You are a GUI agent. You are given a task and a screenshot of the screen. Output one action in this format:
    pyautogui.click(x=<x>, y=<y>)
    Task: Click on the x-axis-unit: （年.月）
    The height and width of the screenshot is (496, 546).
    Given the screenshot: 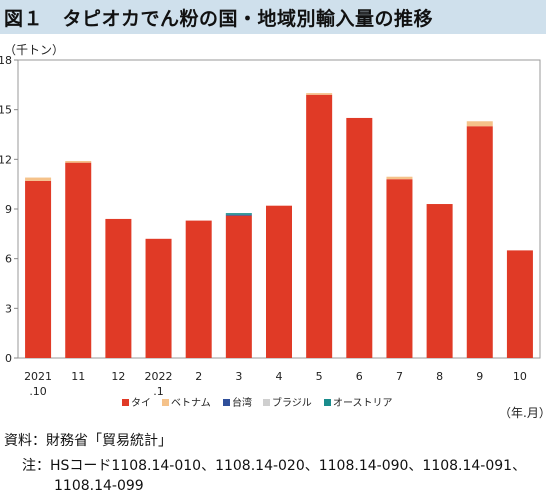 What is the action you would take?
    pyautogui.click(x=522, y=413)
    